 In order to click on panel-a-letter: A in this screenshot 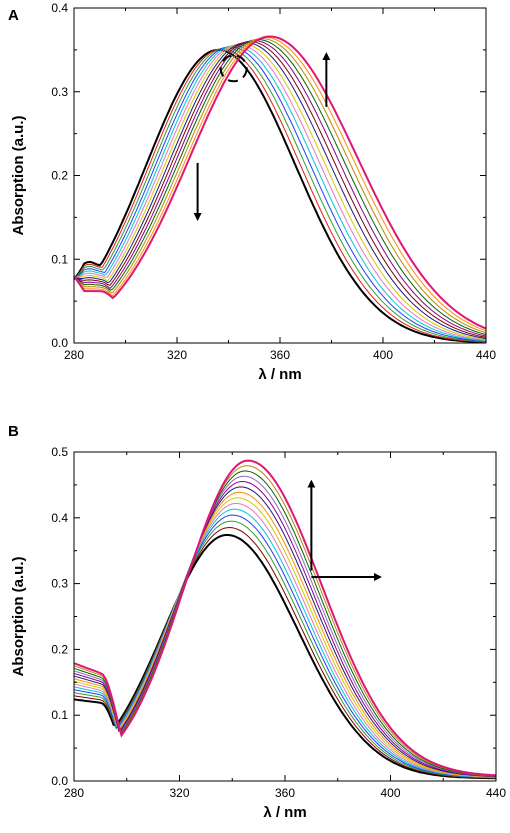, I will do `click(13, 15)`.